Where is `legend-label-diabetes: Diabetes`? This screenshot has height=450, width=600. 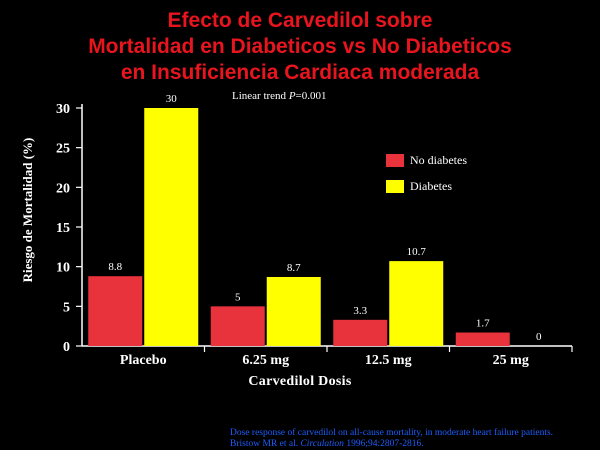
legend-label-diabetes: Diabetes is located at coordinates (431, 186).